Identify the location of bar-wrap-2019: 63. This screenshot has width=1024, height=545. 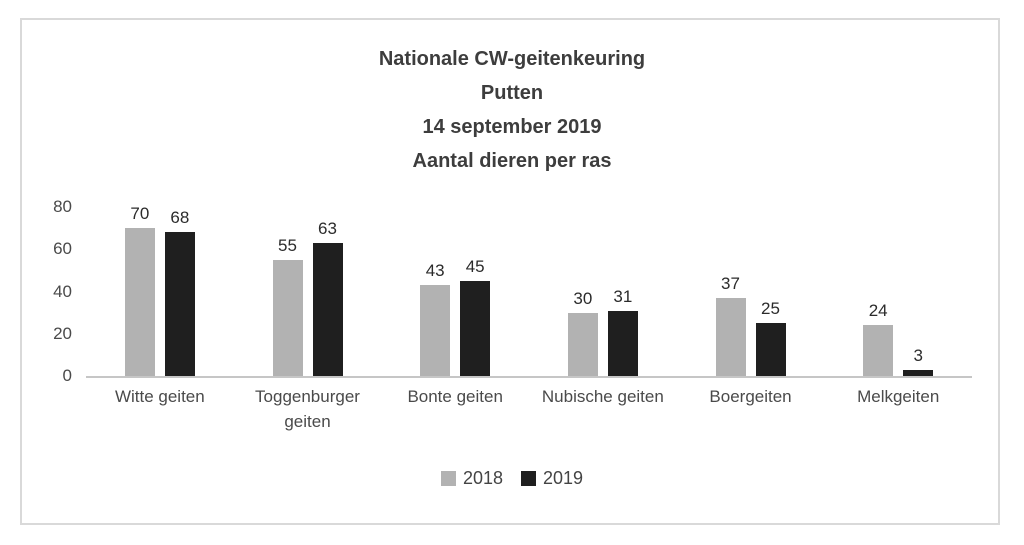
(327, 297).